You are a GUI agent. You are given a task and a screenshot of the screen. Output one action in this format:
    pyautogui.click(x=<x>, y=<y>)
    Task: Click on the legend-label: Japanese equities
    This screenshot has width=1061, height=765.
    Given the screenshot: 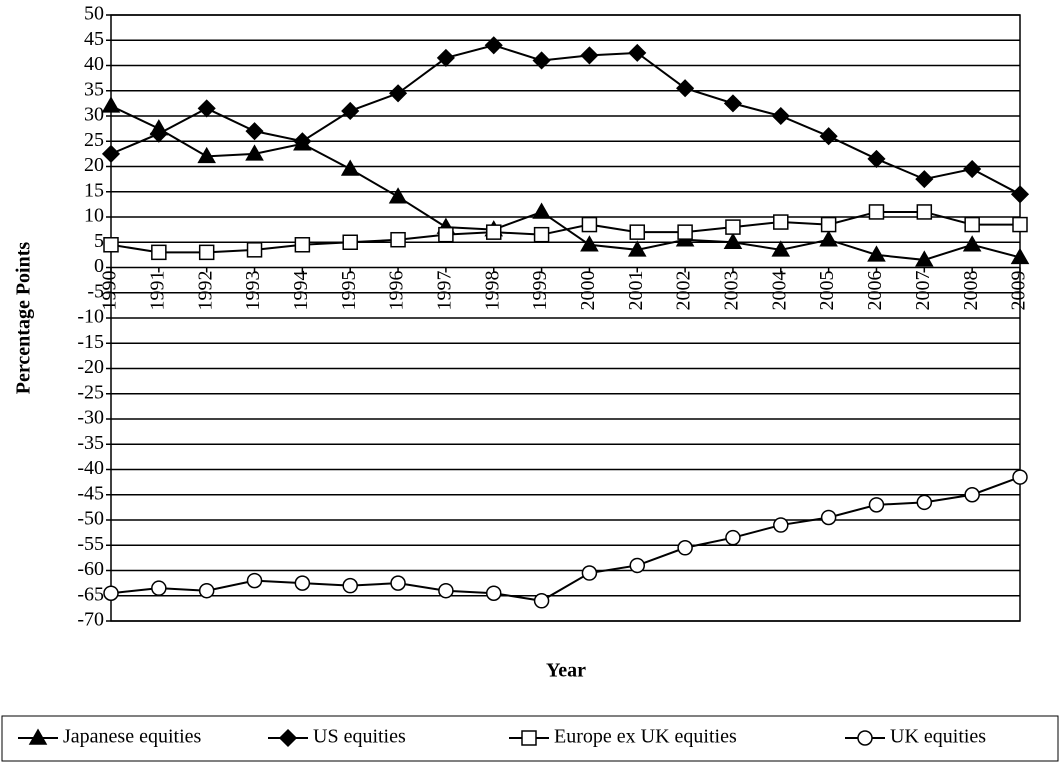 What is the action you would take?
    pyautogui.click(x=132, y=737)
    